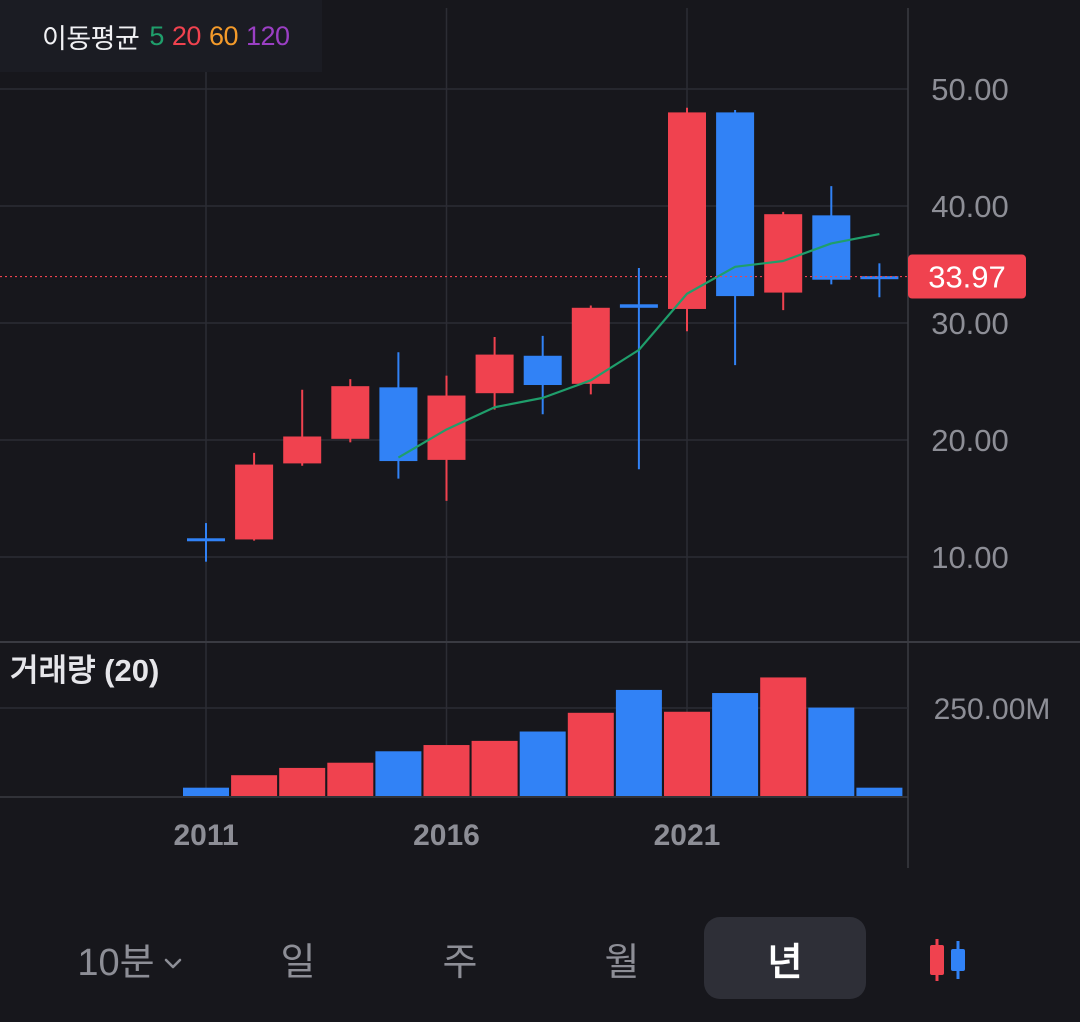 This screenshot has width=1080, height=1022. Describe the element at coordinates (173, 958) in the screenshot. I see `chevron-down-icon` at that location.